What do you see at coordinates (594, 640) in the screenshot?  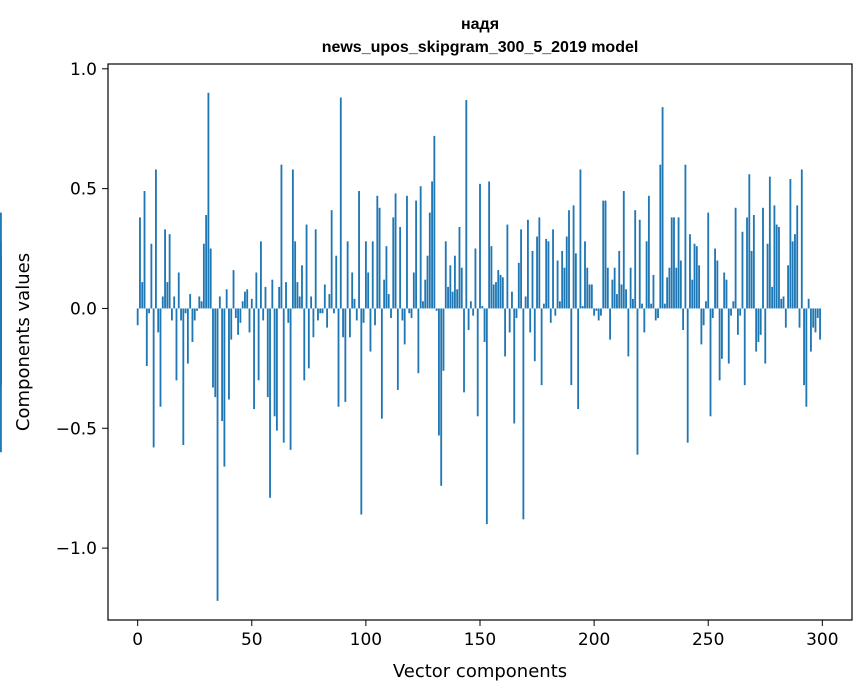 I see `x-tick-label: 200` at bounding box center [594, 640].